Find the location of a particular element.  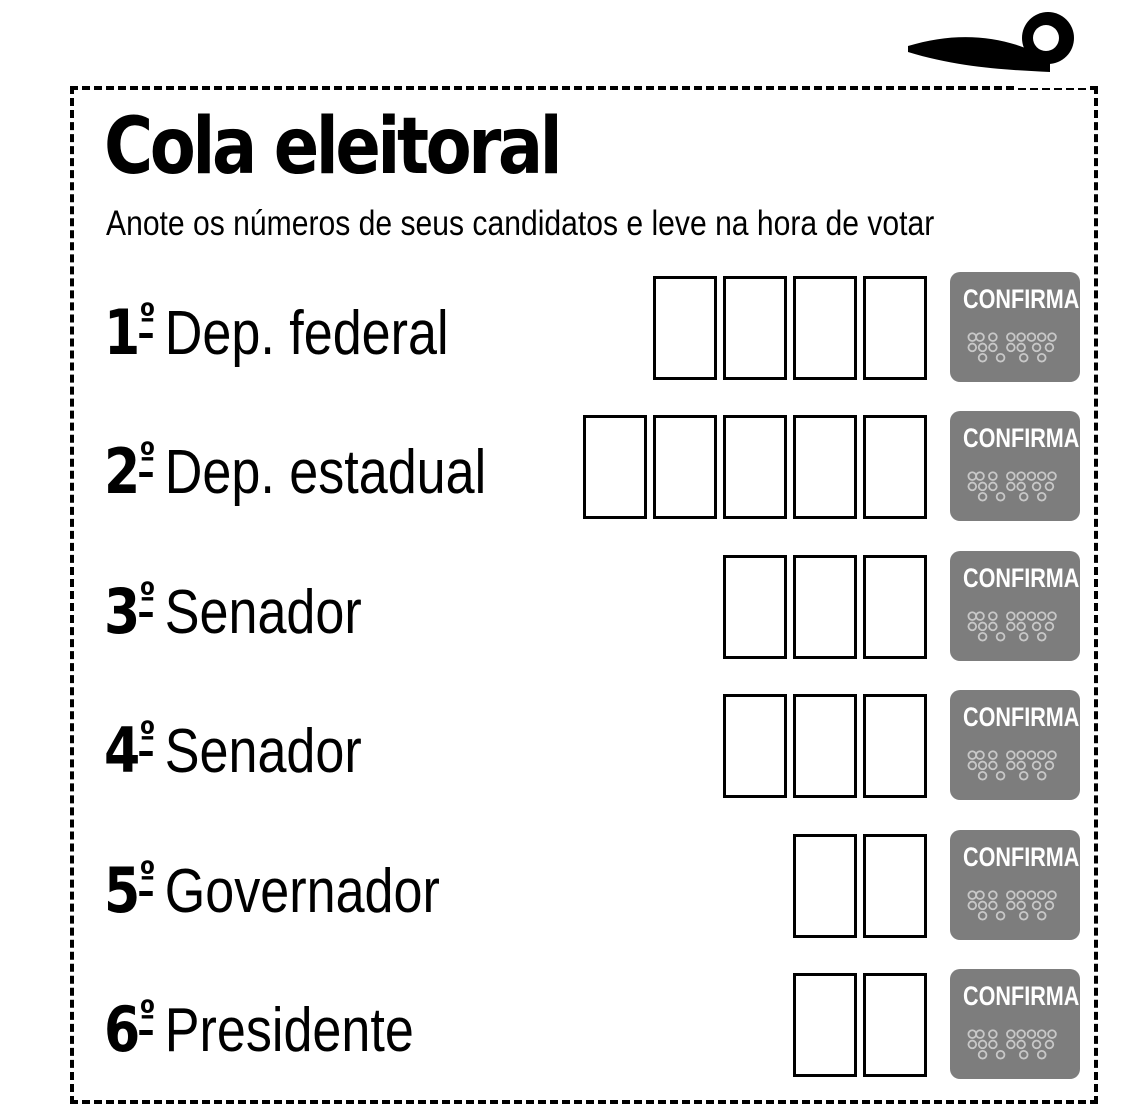

row-ordinal: 4 is located at coordinates (122, 750).